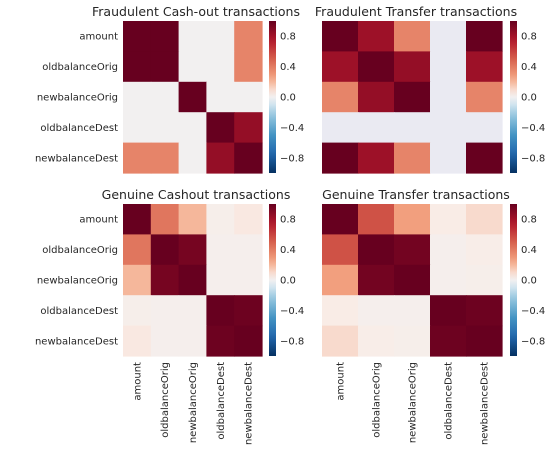 The width and height of the screenshot is (559, 454). I want to click on row-tick-label: oldbalanceDest, so click(79, 311).